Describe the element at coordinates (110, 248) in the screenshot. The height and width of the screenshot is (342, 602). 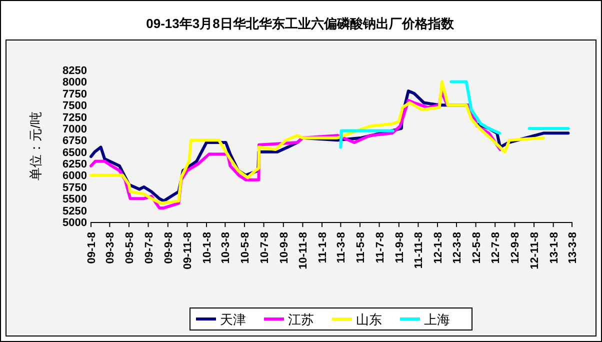
I see `x-tick-label: 09-3-8` at that location.